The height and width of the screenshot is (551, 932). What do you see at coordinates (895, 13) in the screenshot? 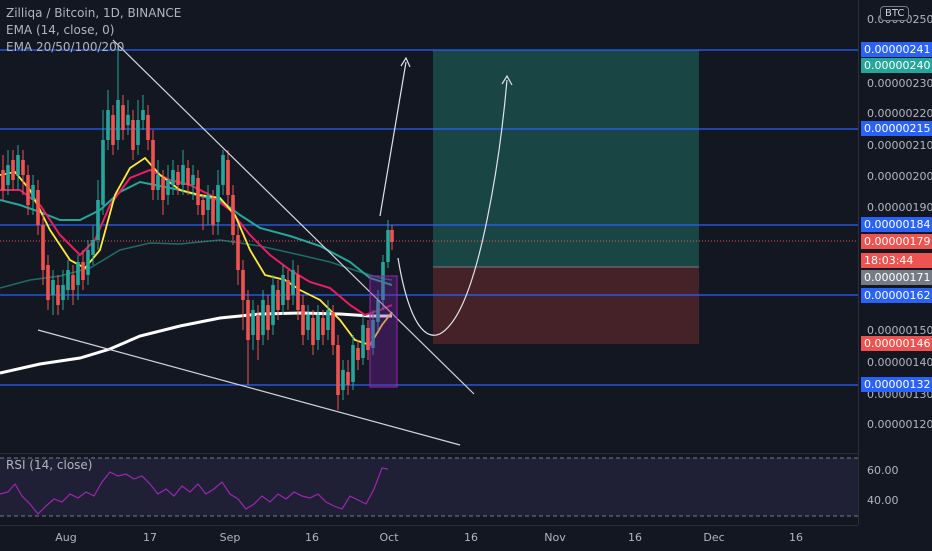
I see `currency-badge: BTC` at bounding box center [895, 13].